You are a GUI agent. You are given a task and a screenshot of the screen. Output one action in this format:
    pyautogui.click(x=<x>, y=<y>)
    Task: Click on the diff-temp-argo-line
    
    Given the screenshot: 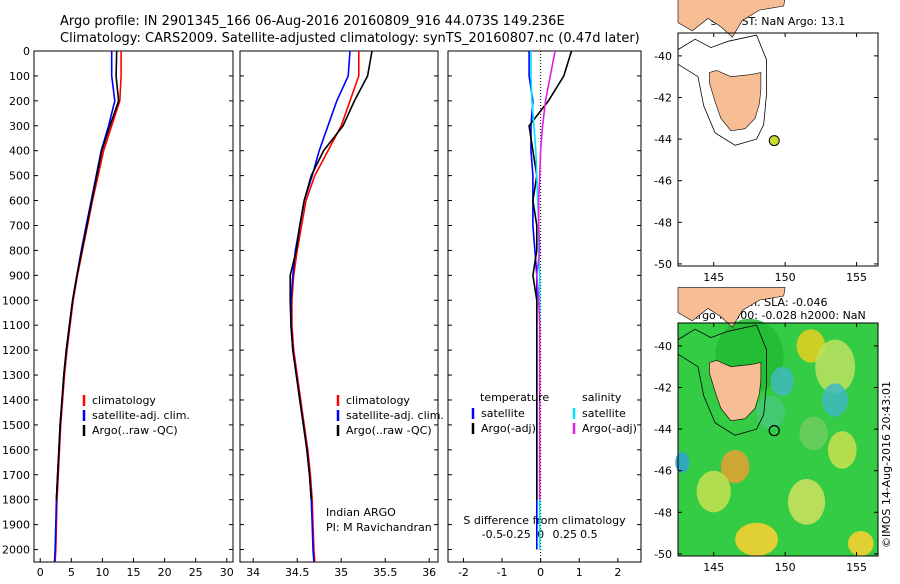 What is the action you would take?
    pyautogui.click(x=550, y=275)
    